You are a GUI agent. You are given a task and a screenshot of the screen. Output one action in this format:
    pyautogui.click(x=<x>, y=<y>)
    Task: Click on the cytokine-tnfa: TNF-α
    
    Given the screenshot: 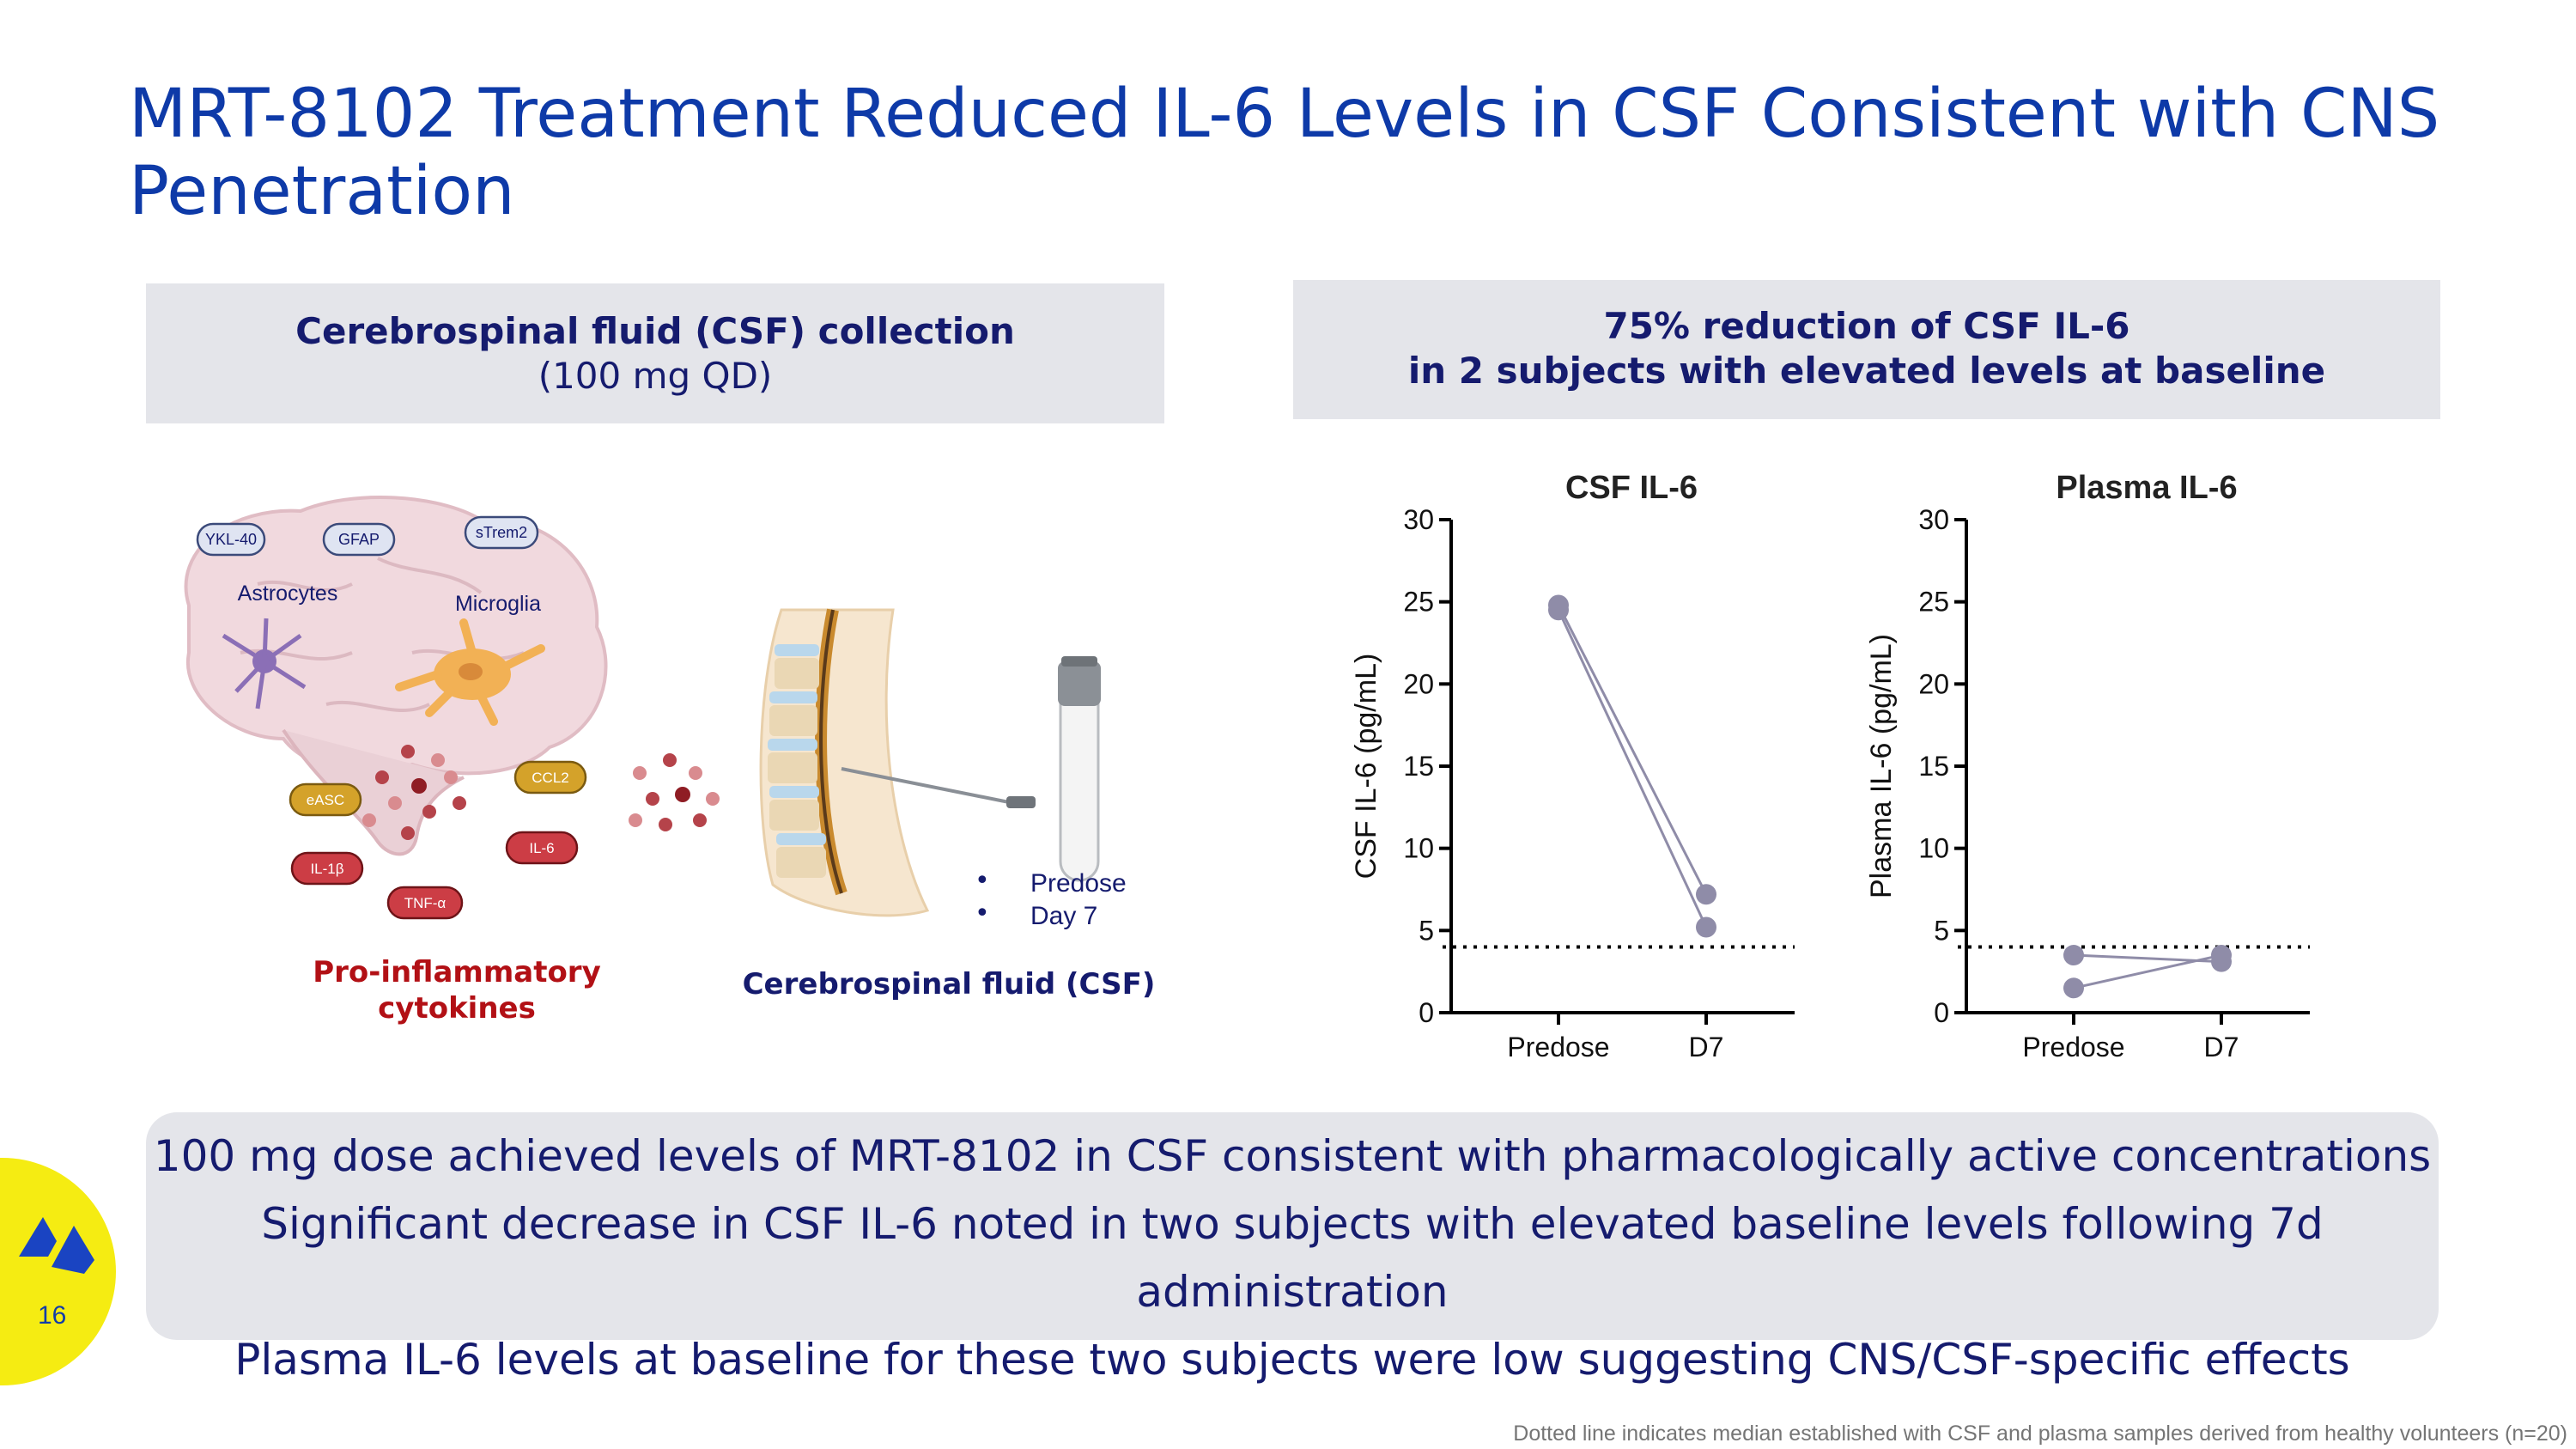 What is the action you would take?
    pyautogui.click(x=425, y=903)
    